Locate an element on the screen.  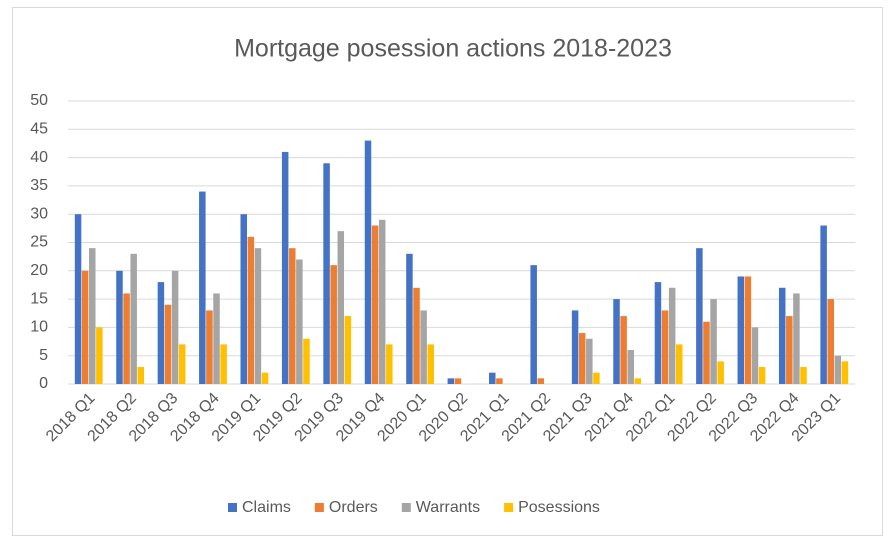
y-tick-label: 10 is located at coordinates (39, 327).